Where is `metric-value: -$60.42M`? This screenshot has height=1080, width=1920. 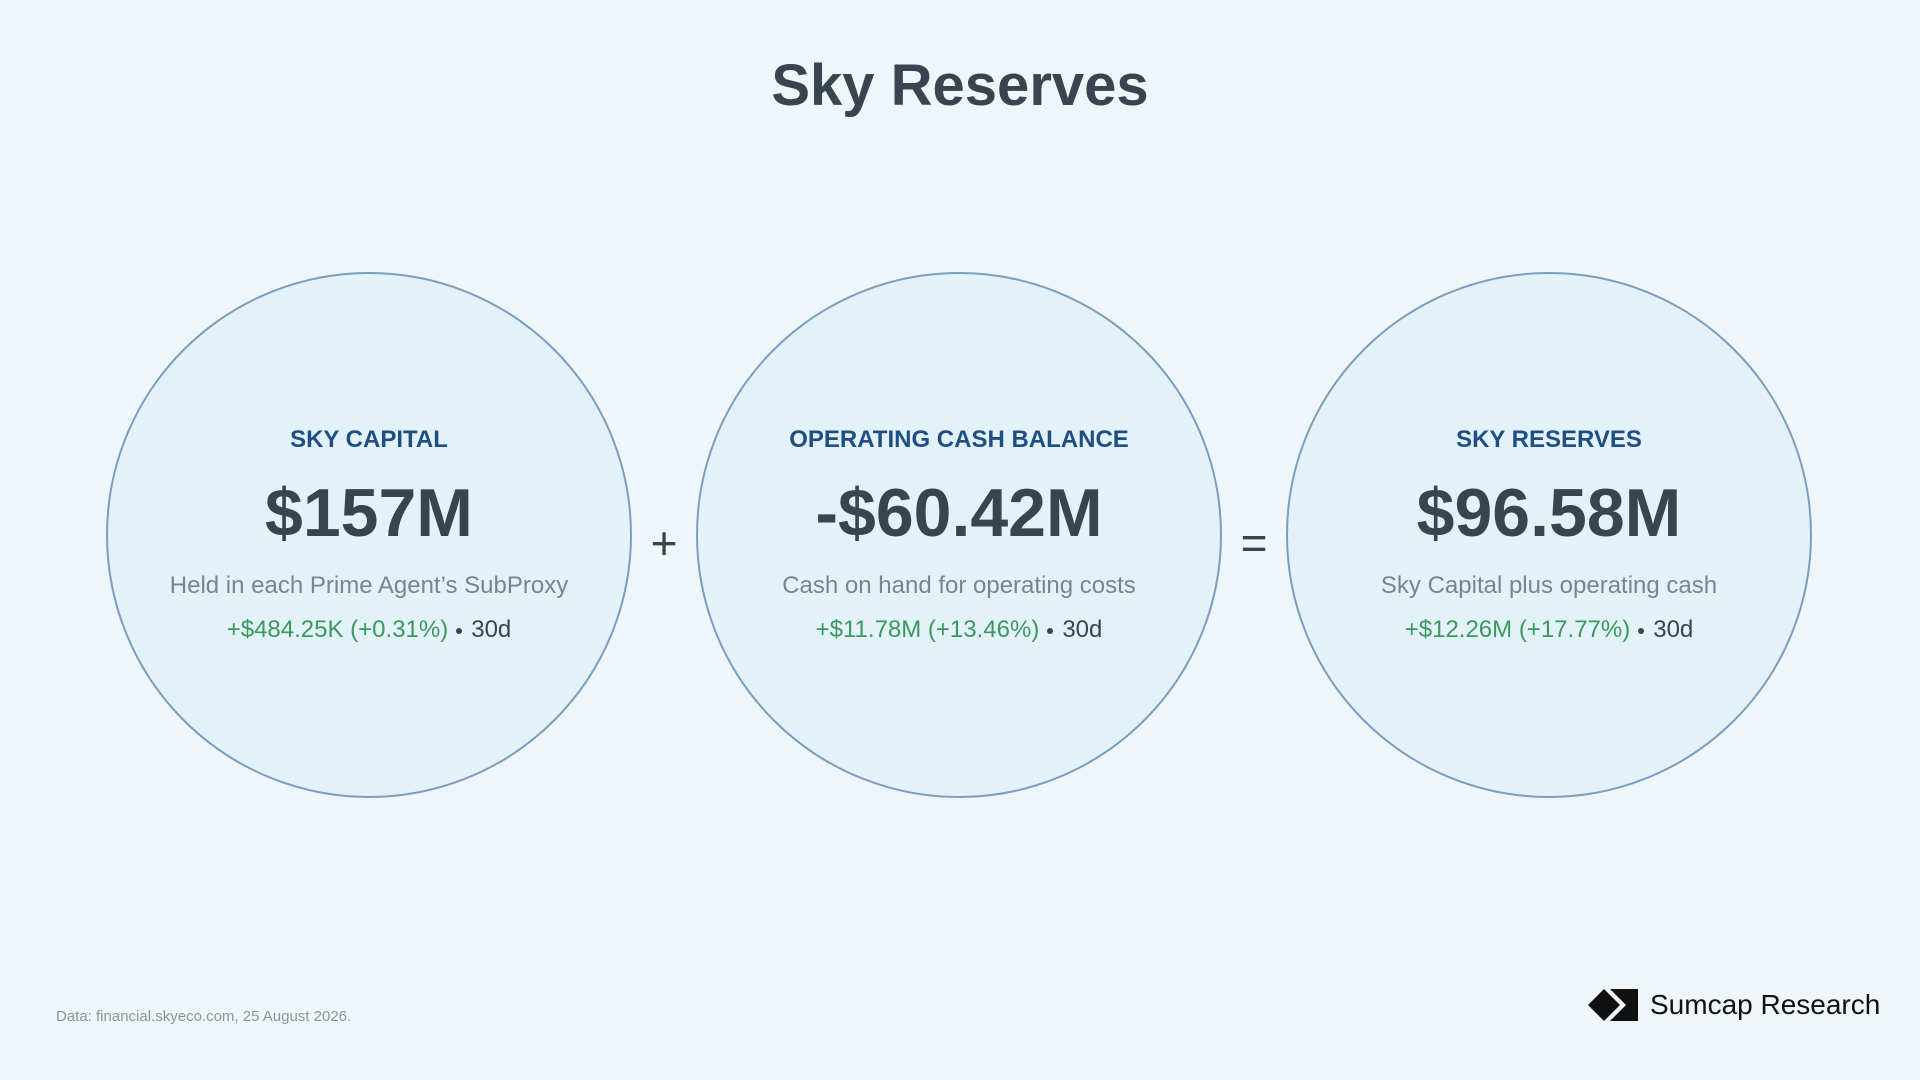
metric-value: -$60.42M is located at coordinates (959, 513).